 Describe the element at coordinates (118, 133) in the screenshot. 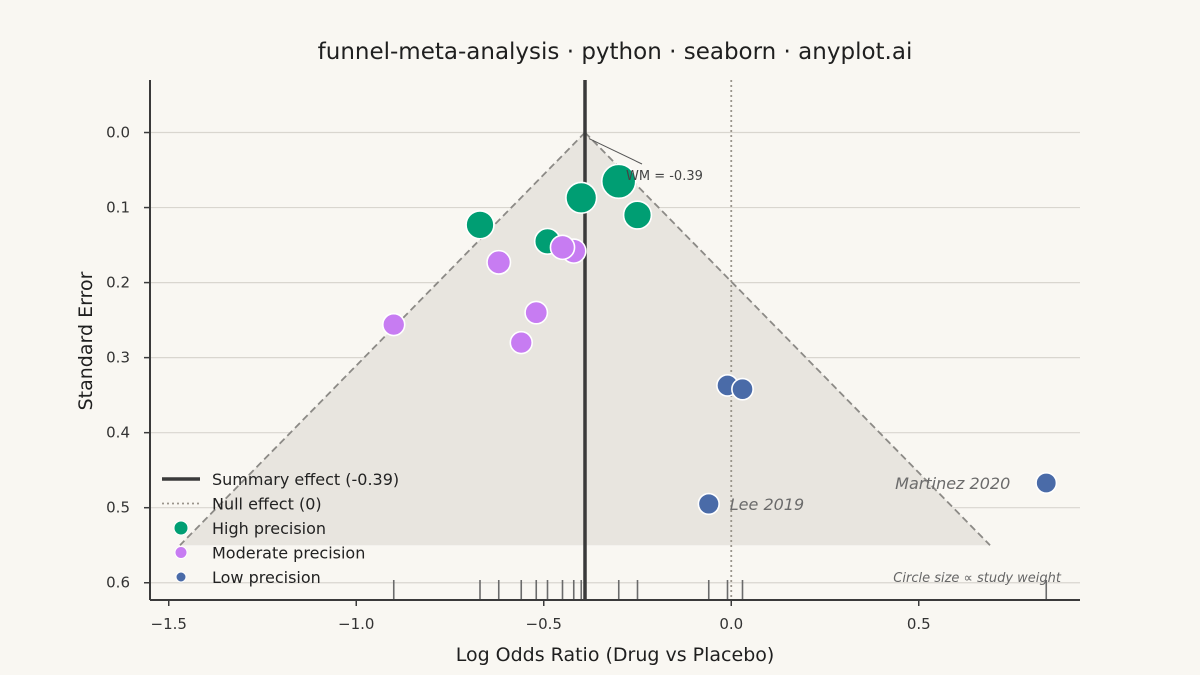

I see `y-tick-label: 0.0` at that location.